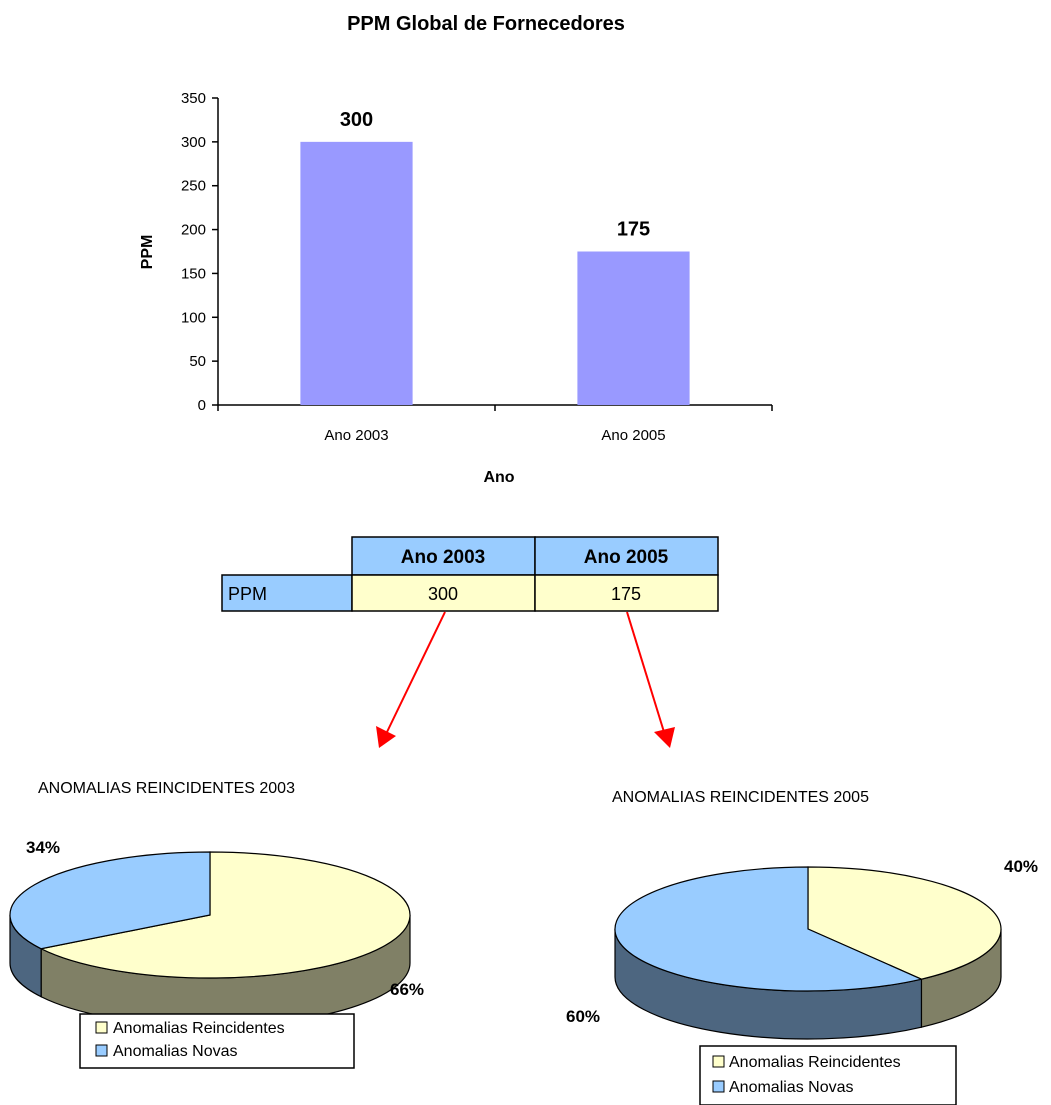 Image resolution: width=1051 pixels, height=1105 pixels. I want to click on x-tick-label: Ano 2005, so click(633, 435).